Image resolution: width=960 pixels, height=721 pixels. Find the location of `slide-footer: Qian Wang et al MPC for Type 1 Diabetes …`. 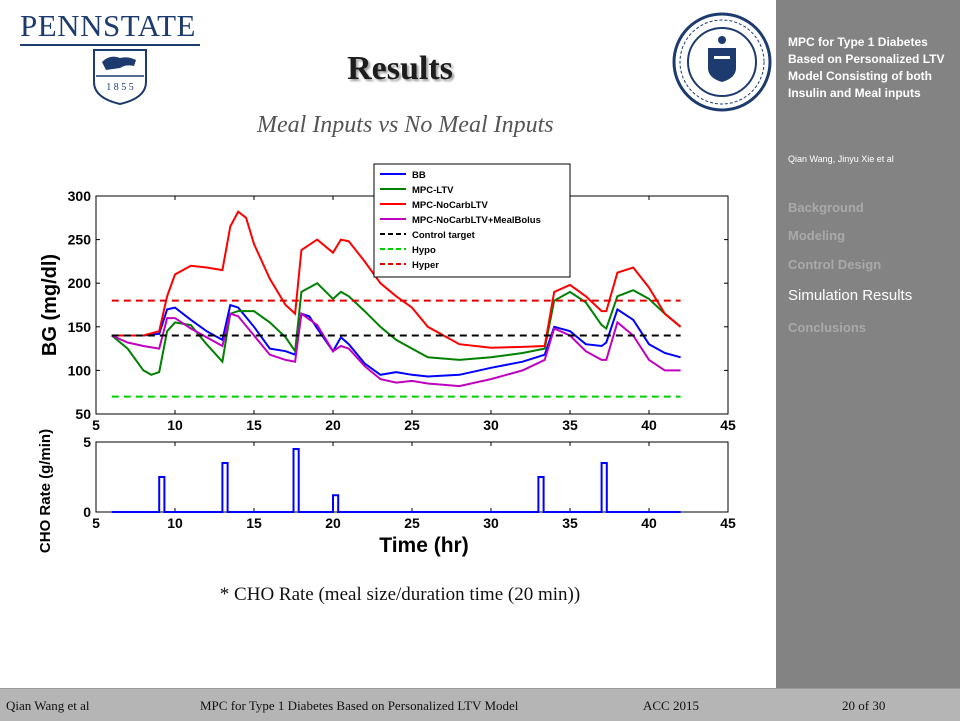

slide-footer: Qian Wang et al MPC for Type 1 Diabetes … is located at coordinates (480, 704).